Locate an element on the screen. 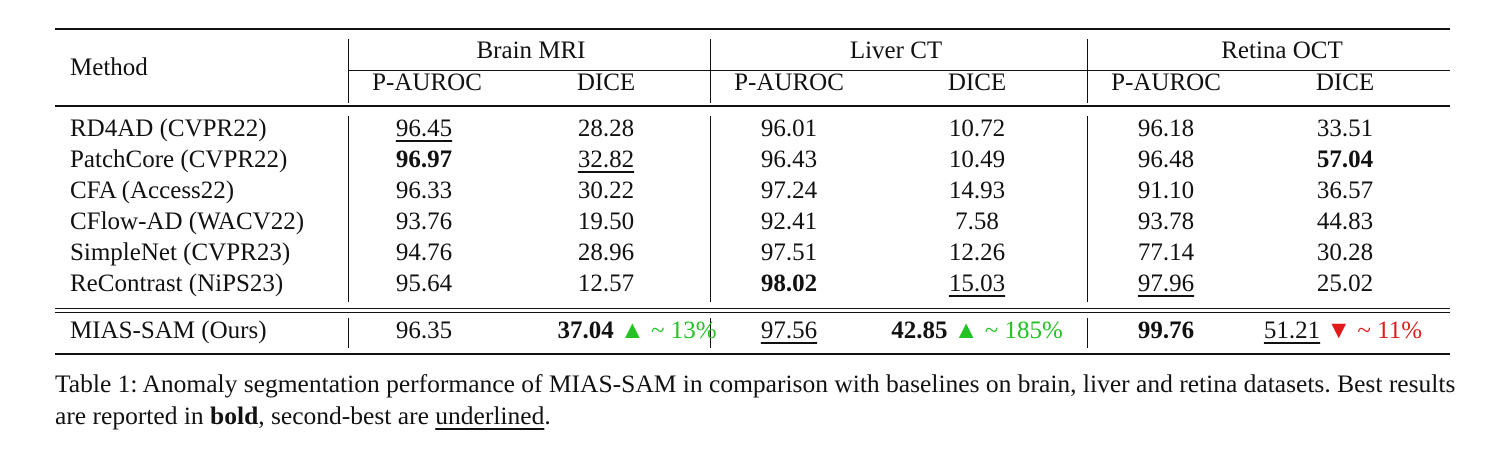 The width and height of the screenshot is (1506, 466). subheader-liver-dice: DICE is located at coordinates (977, 82).